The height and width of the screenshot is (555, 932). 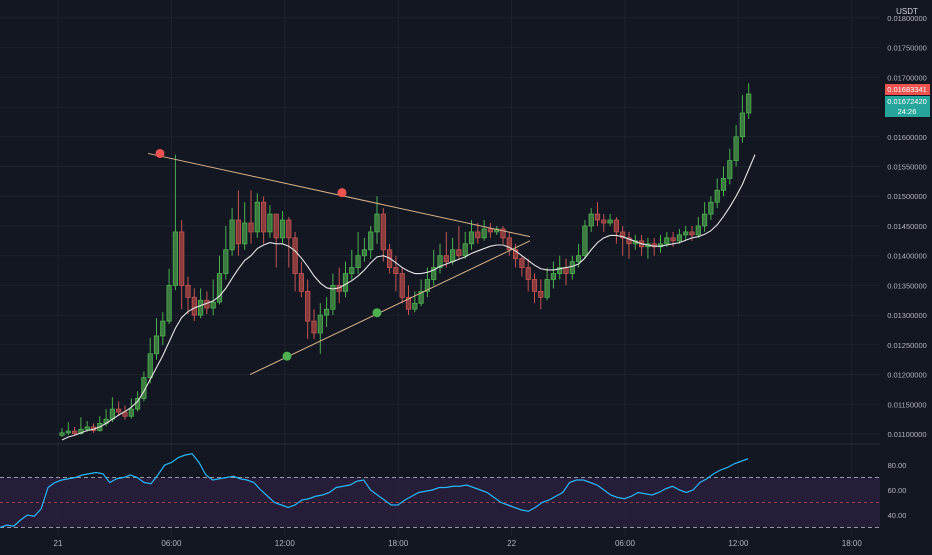 I want to click on price-tick-label: 0.01250000, so click(x=907, y=345).